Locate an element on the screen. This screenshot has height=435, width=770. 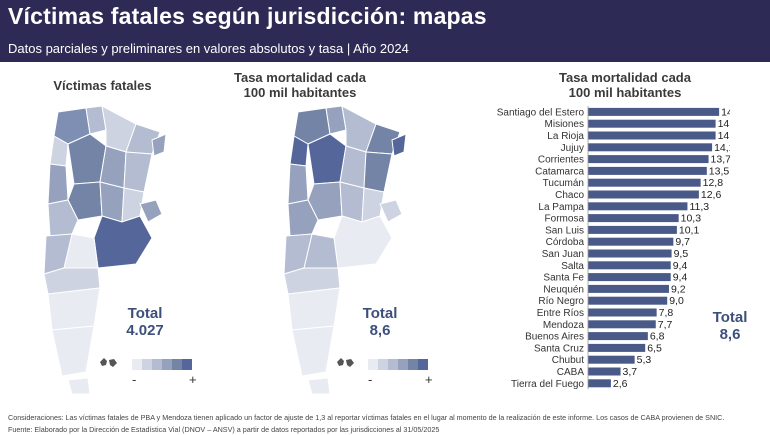
bar-category-label: Santa Fe is located at coordinates (563, 278).